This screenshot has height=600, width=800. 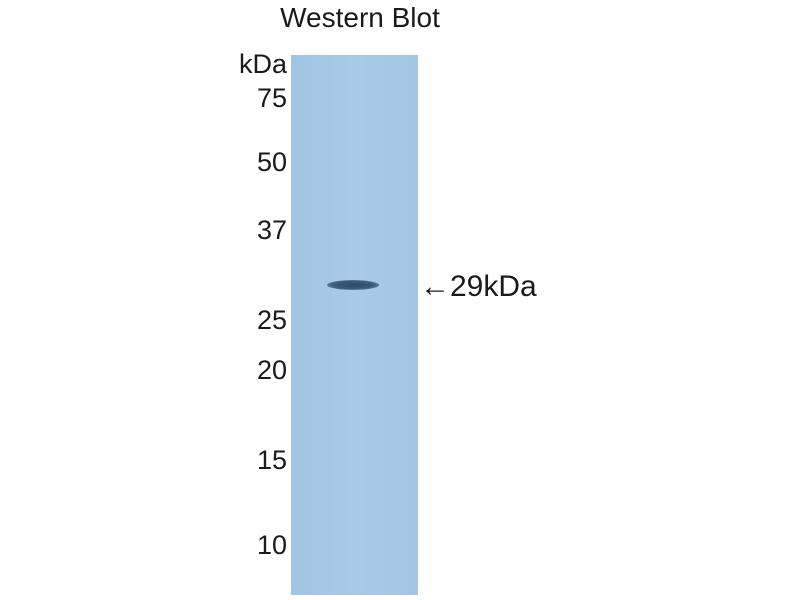 What do you see at coordinates (271, 320) in the screenshot?
I see `marker-25: 25` at bounding box center [271, 320].